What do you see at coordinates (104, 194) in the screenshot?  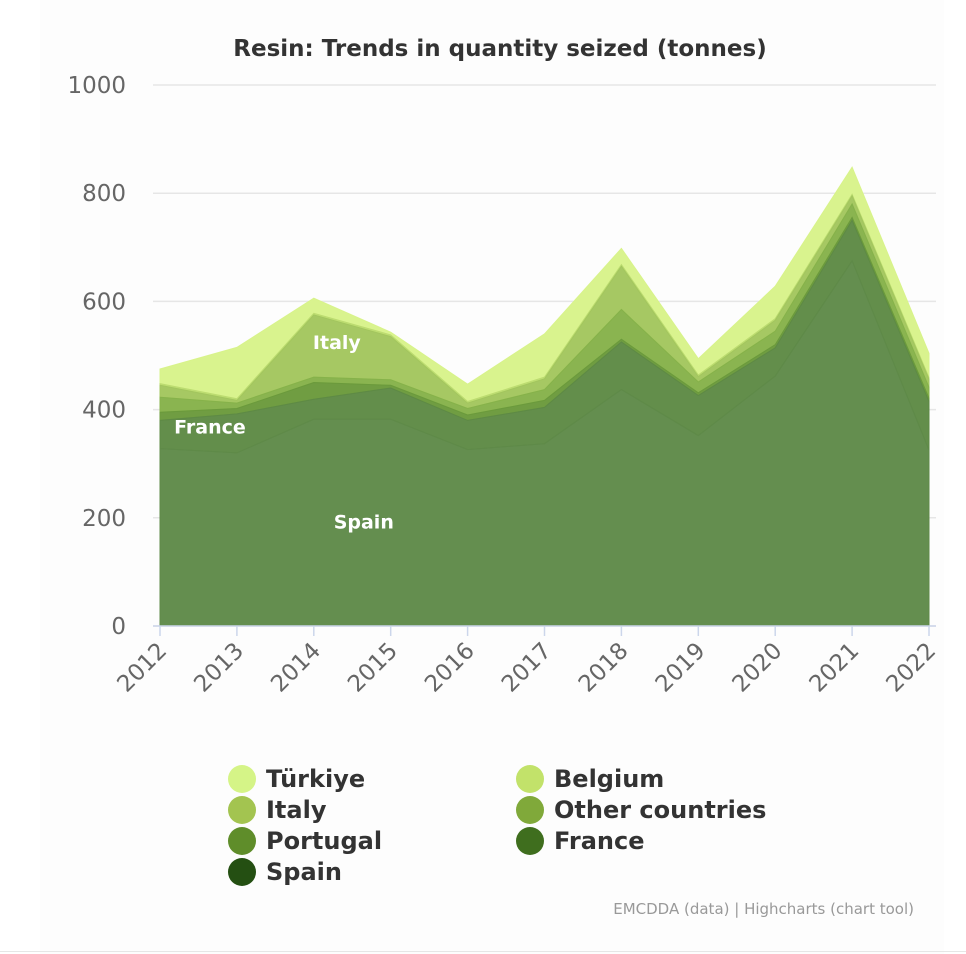 I see `y-tick-label: 800` at bounding box center [104, 194].